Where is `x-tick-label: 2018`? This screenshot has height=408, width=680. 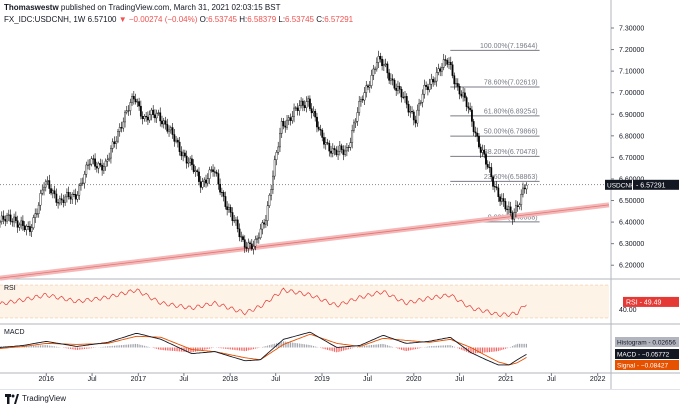
x-tick-label: 2018 is located at coordinates (230, 379).